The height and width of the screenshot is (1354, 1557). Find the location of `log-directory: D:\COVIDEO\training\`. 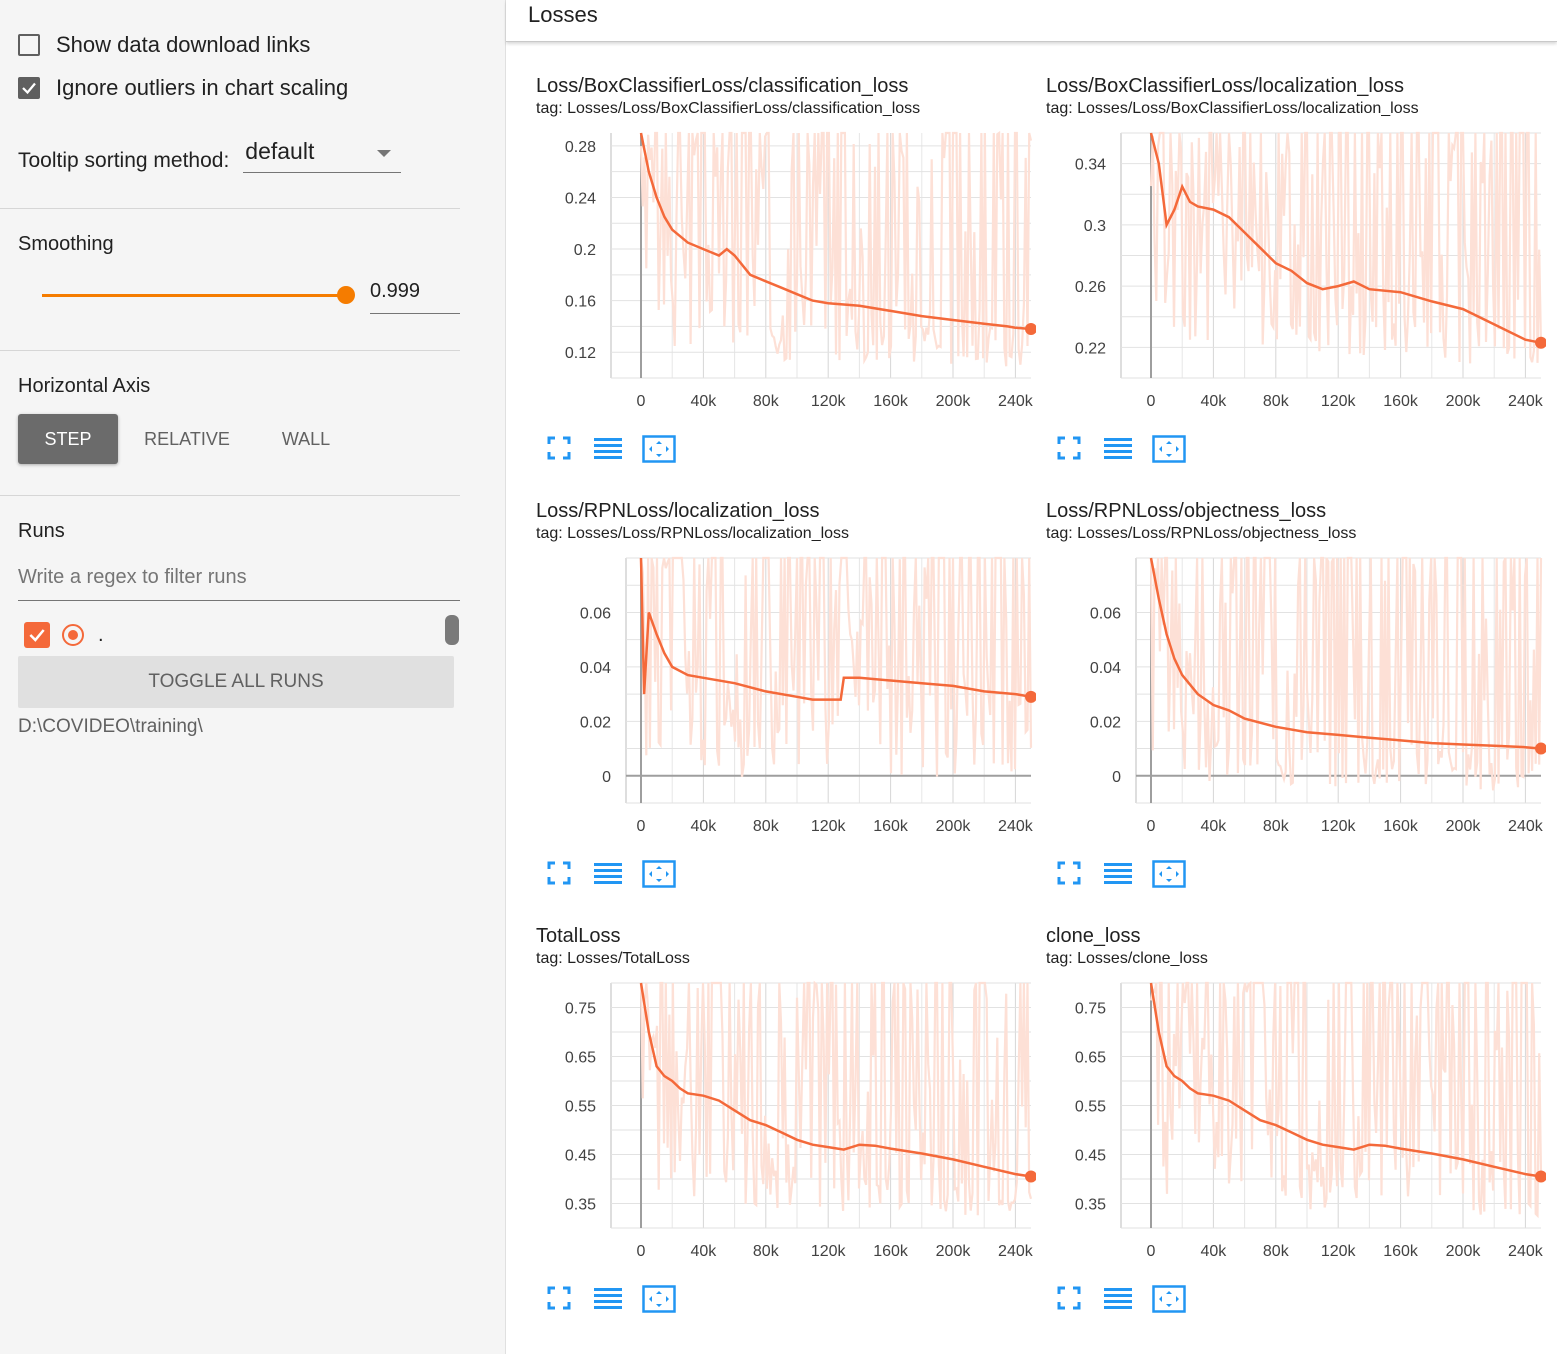

log-directory: D:\COVIDEO\training\ is located at coordinates (110, 726).